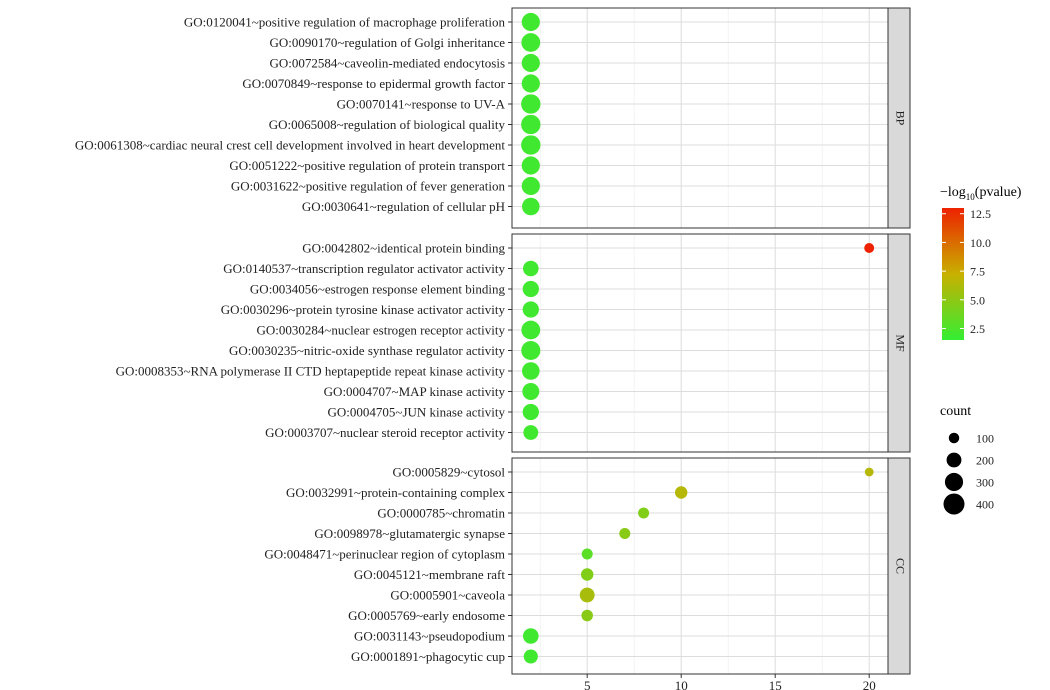 The image size is (1050, 690). I want to click on y-tick-label: GO:0004705~JUN kinase activity, so click(417, 412).